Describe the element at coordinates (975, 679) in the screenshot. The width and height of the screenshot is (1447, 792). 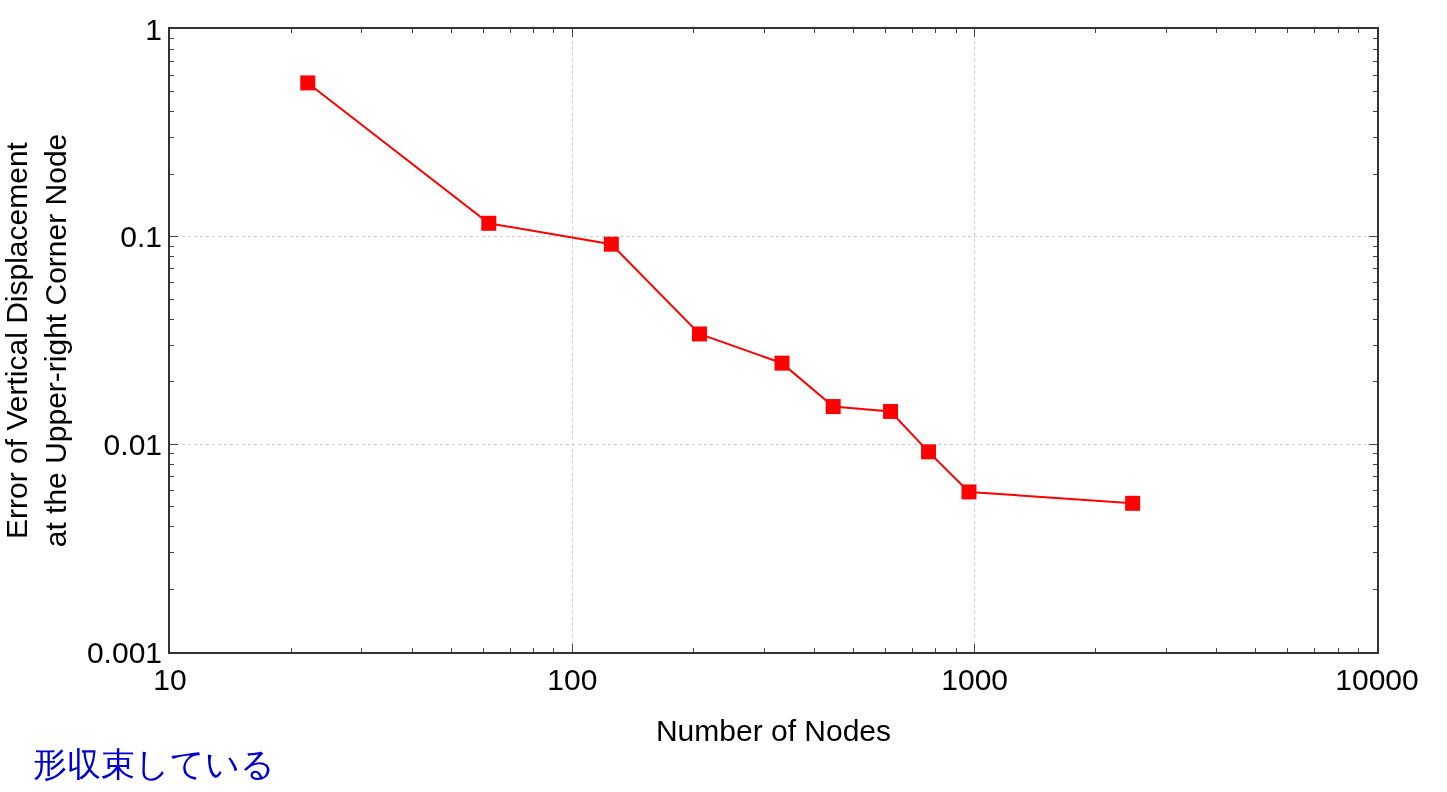
I see `x-tick-label: 1000` at that location.